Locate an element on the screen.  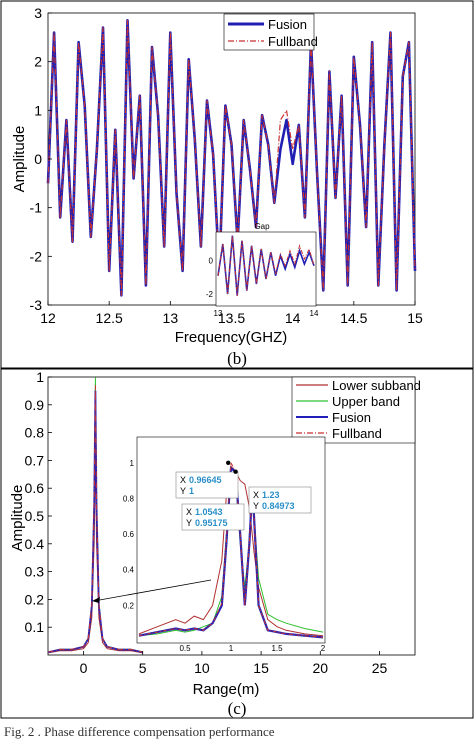
panel-b-inset-title: Gap is located at coordinates (262, 226).